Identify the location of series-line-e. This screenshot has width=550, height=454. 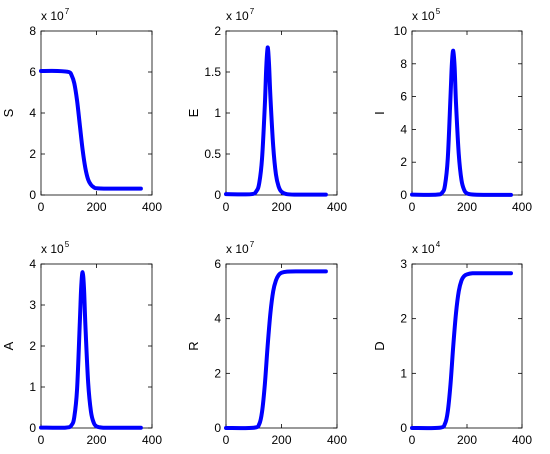
(276, 121).